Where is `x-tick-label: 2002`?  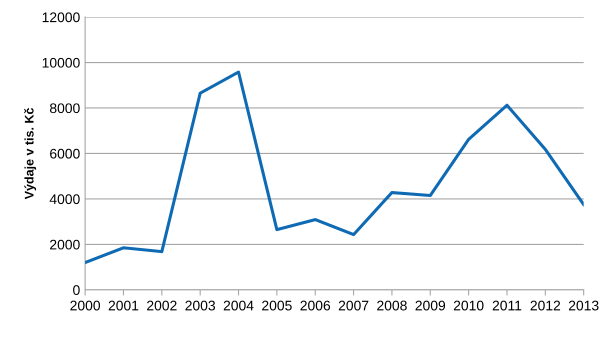
x-tick-label: 2002 is located at coordinates (162, 305).